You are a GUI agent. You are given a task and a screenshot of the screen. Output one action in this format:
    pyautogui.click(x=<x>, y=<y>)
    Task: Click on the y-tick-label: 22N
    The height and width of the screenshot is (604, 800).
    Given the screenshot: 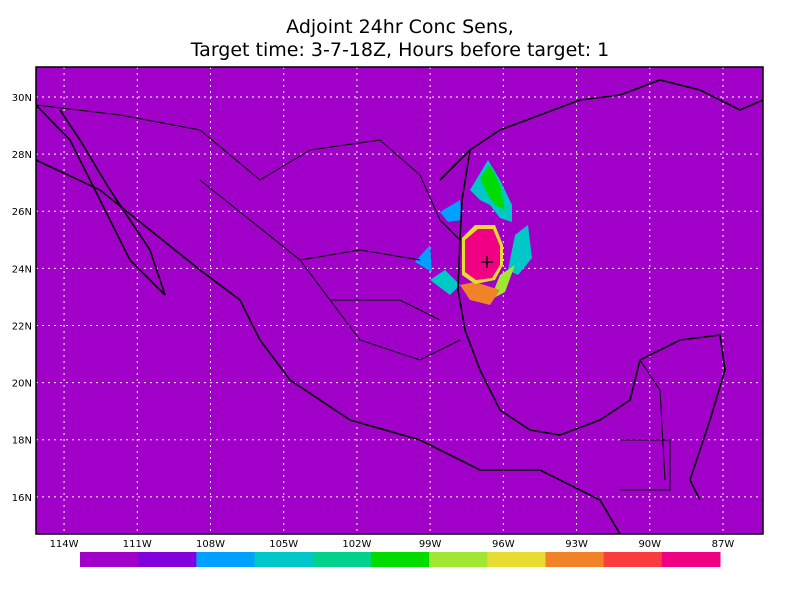 What is the action you would take?
    pyautogui.click(x=22, y=326)
    